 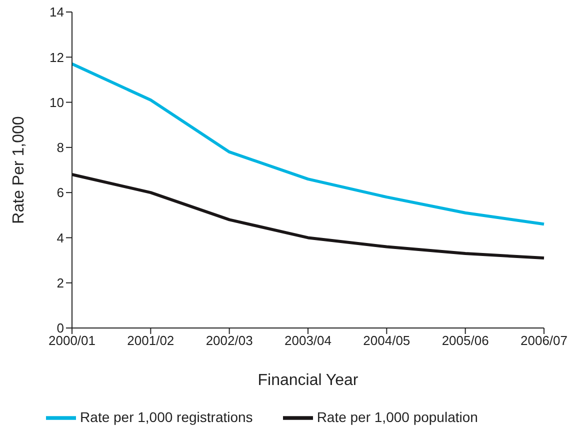 I want to click on x-tick-label: 2000/01, so click(x=72, y=340).